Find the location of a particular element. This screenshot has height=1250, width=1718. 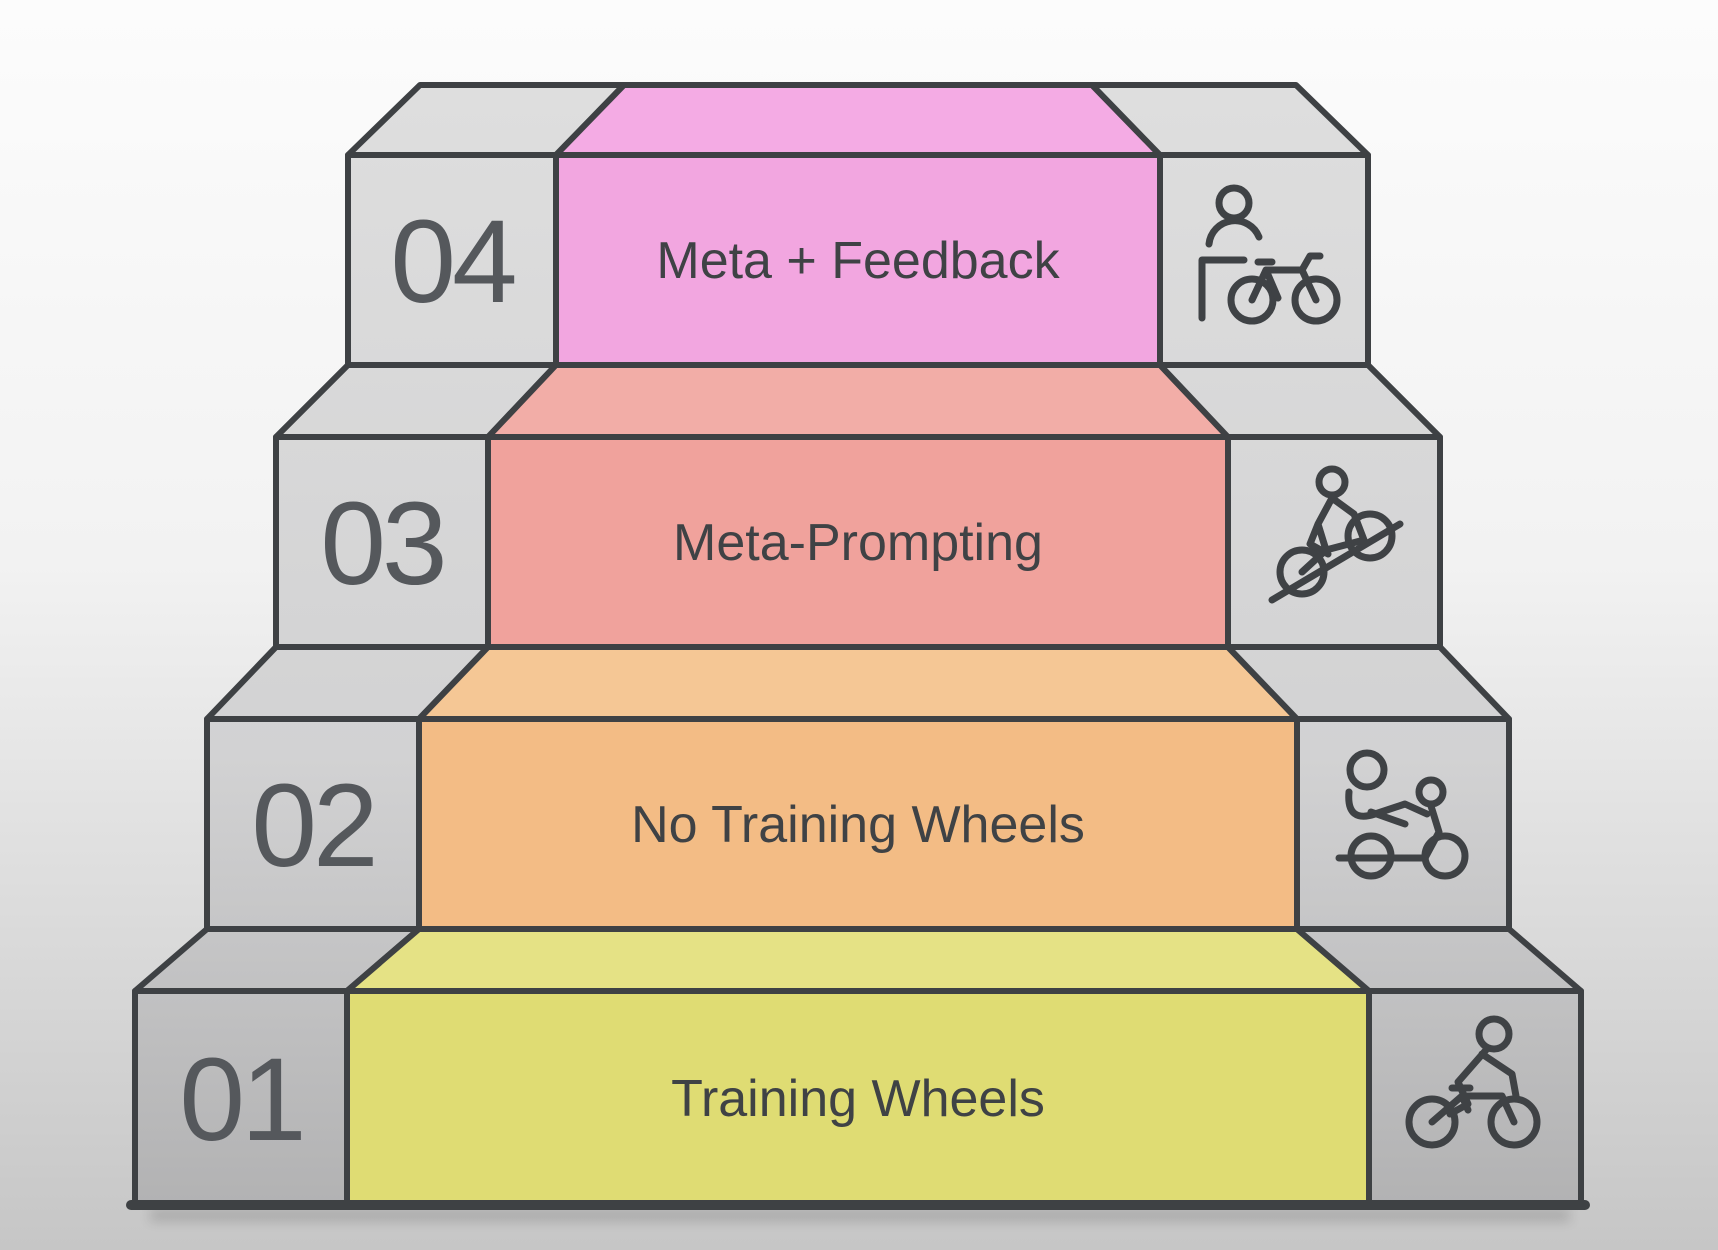

person-arm-rail is located at coordinates (1223, 289).